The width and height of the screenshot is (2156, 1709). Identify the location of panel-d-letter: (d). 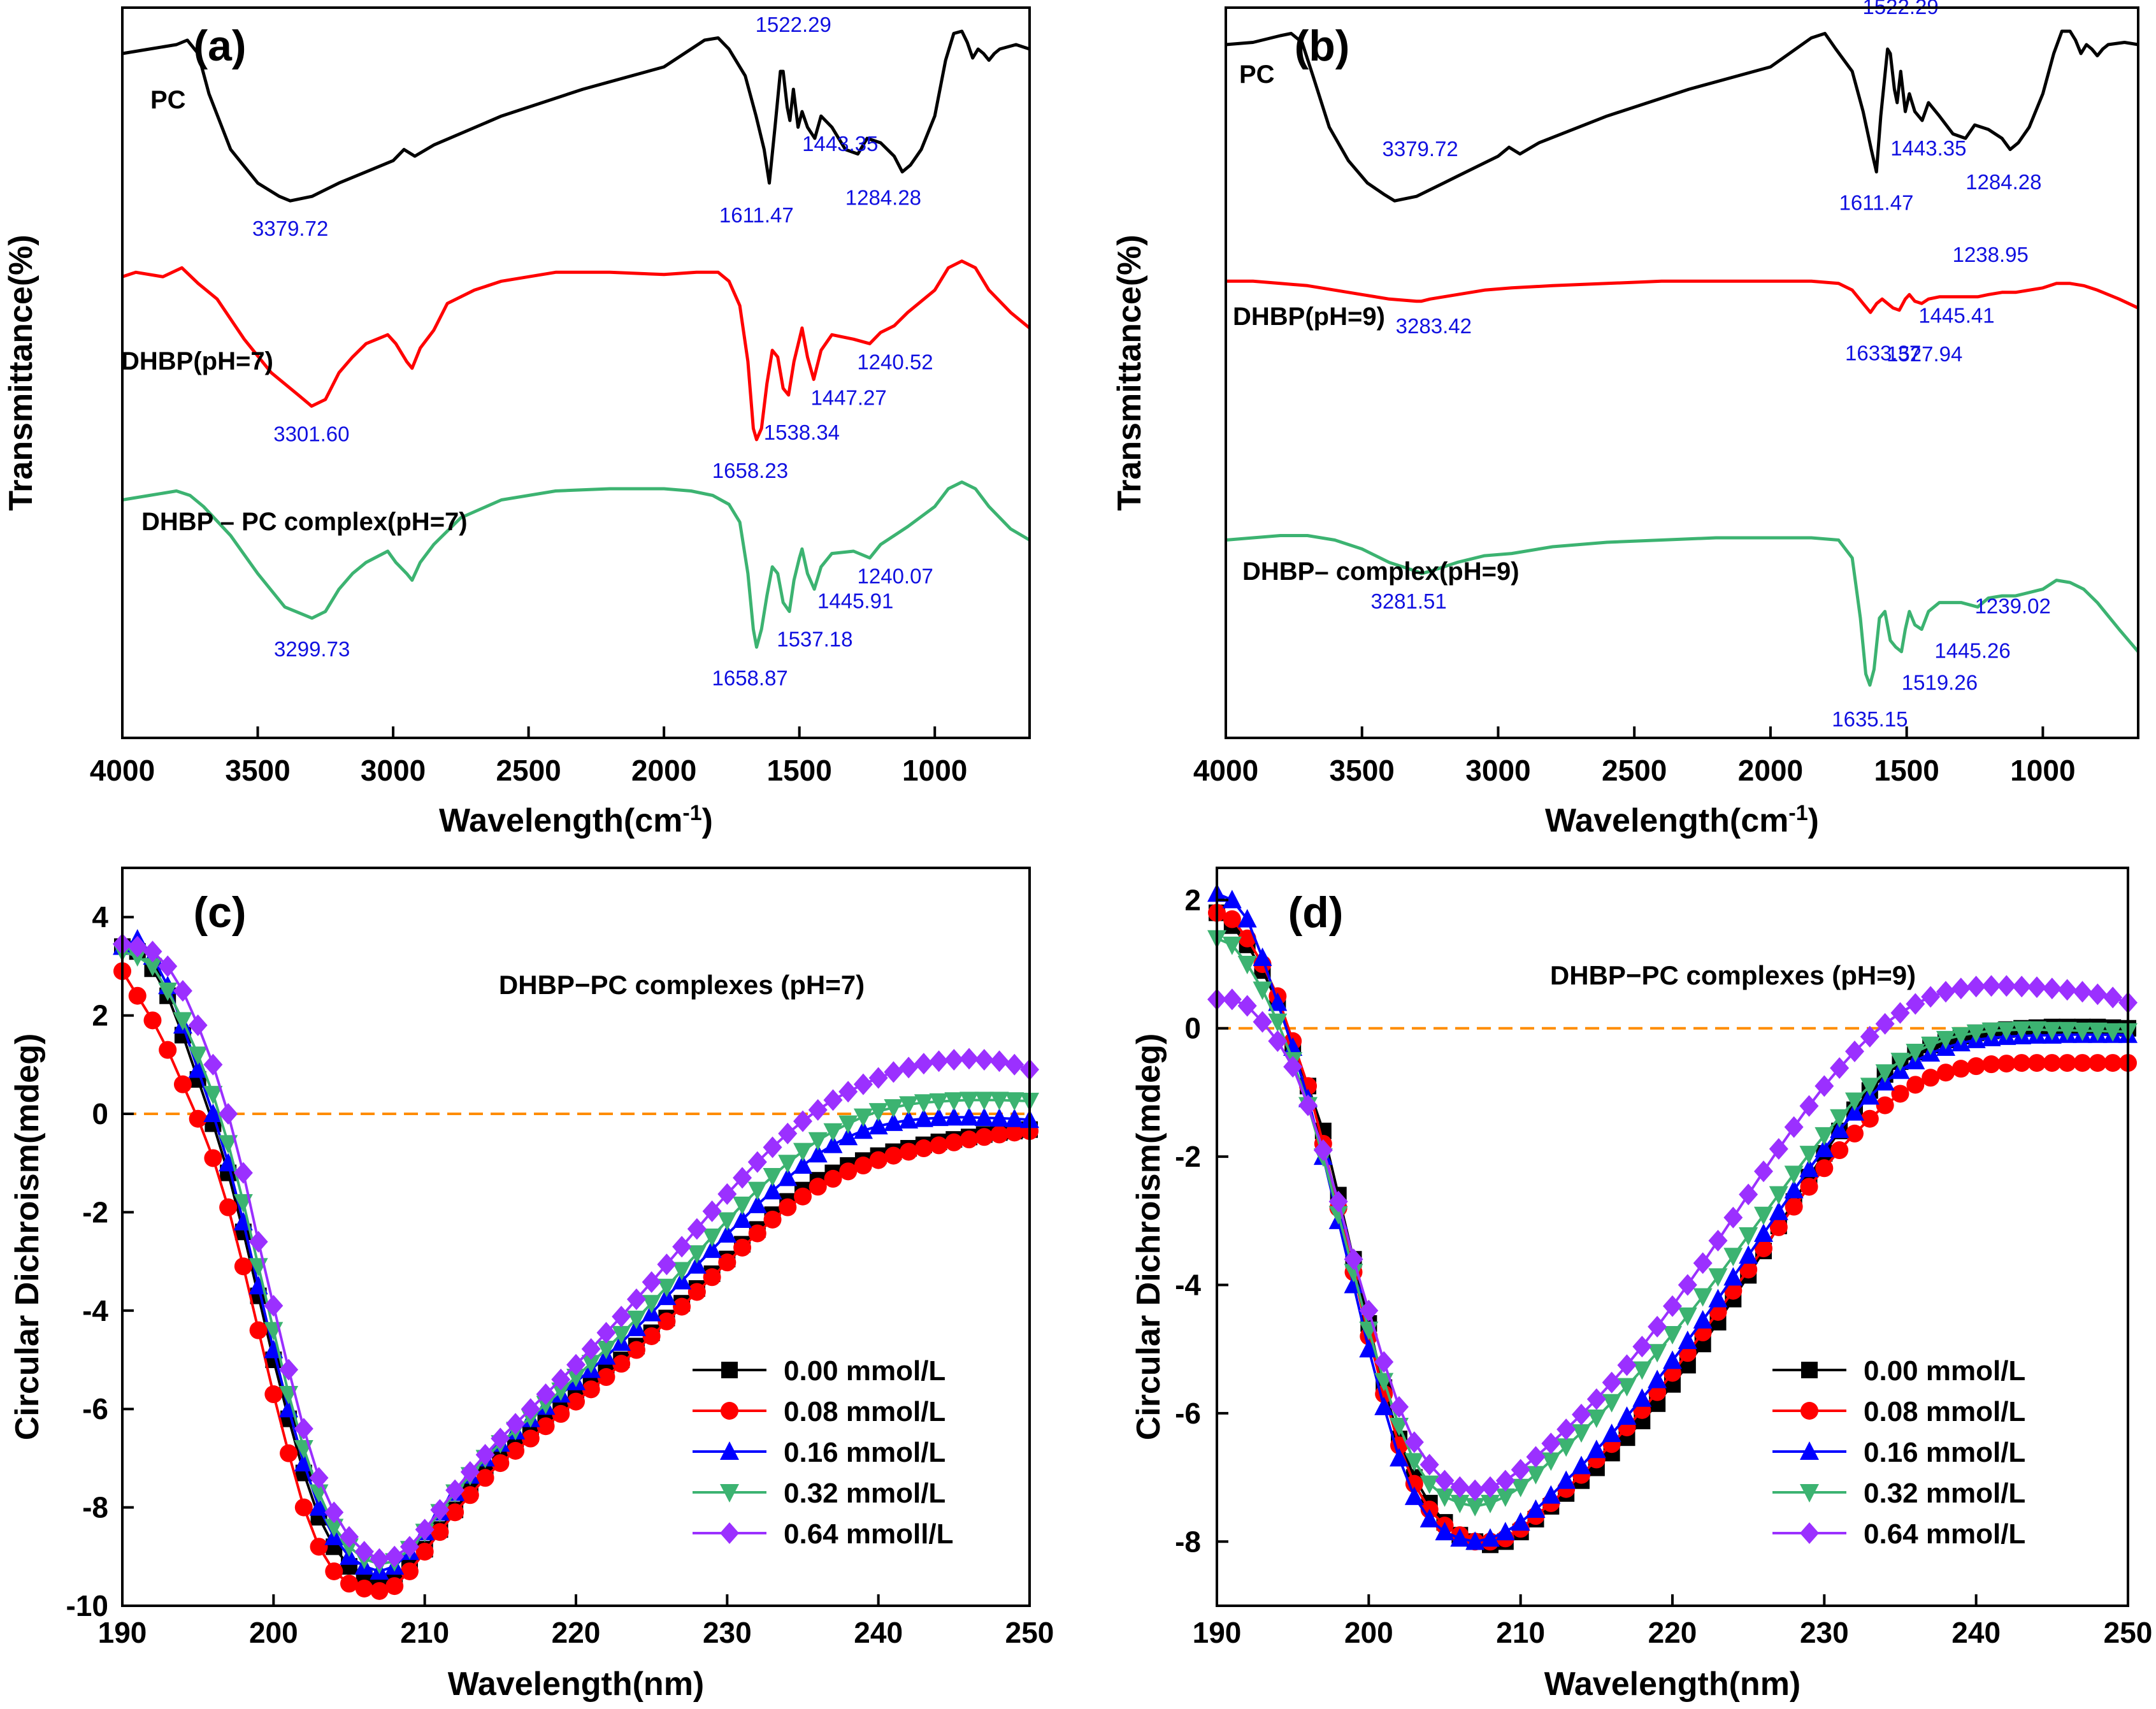
(1316, 913).